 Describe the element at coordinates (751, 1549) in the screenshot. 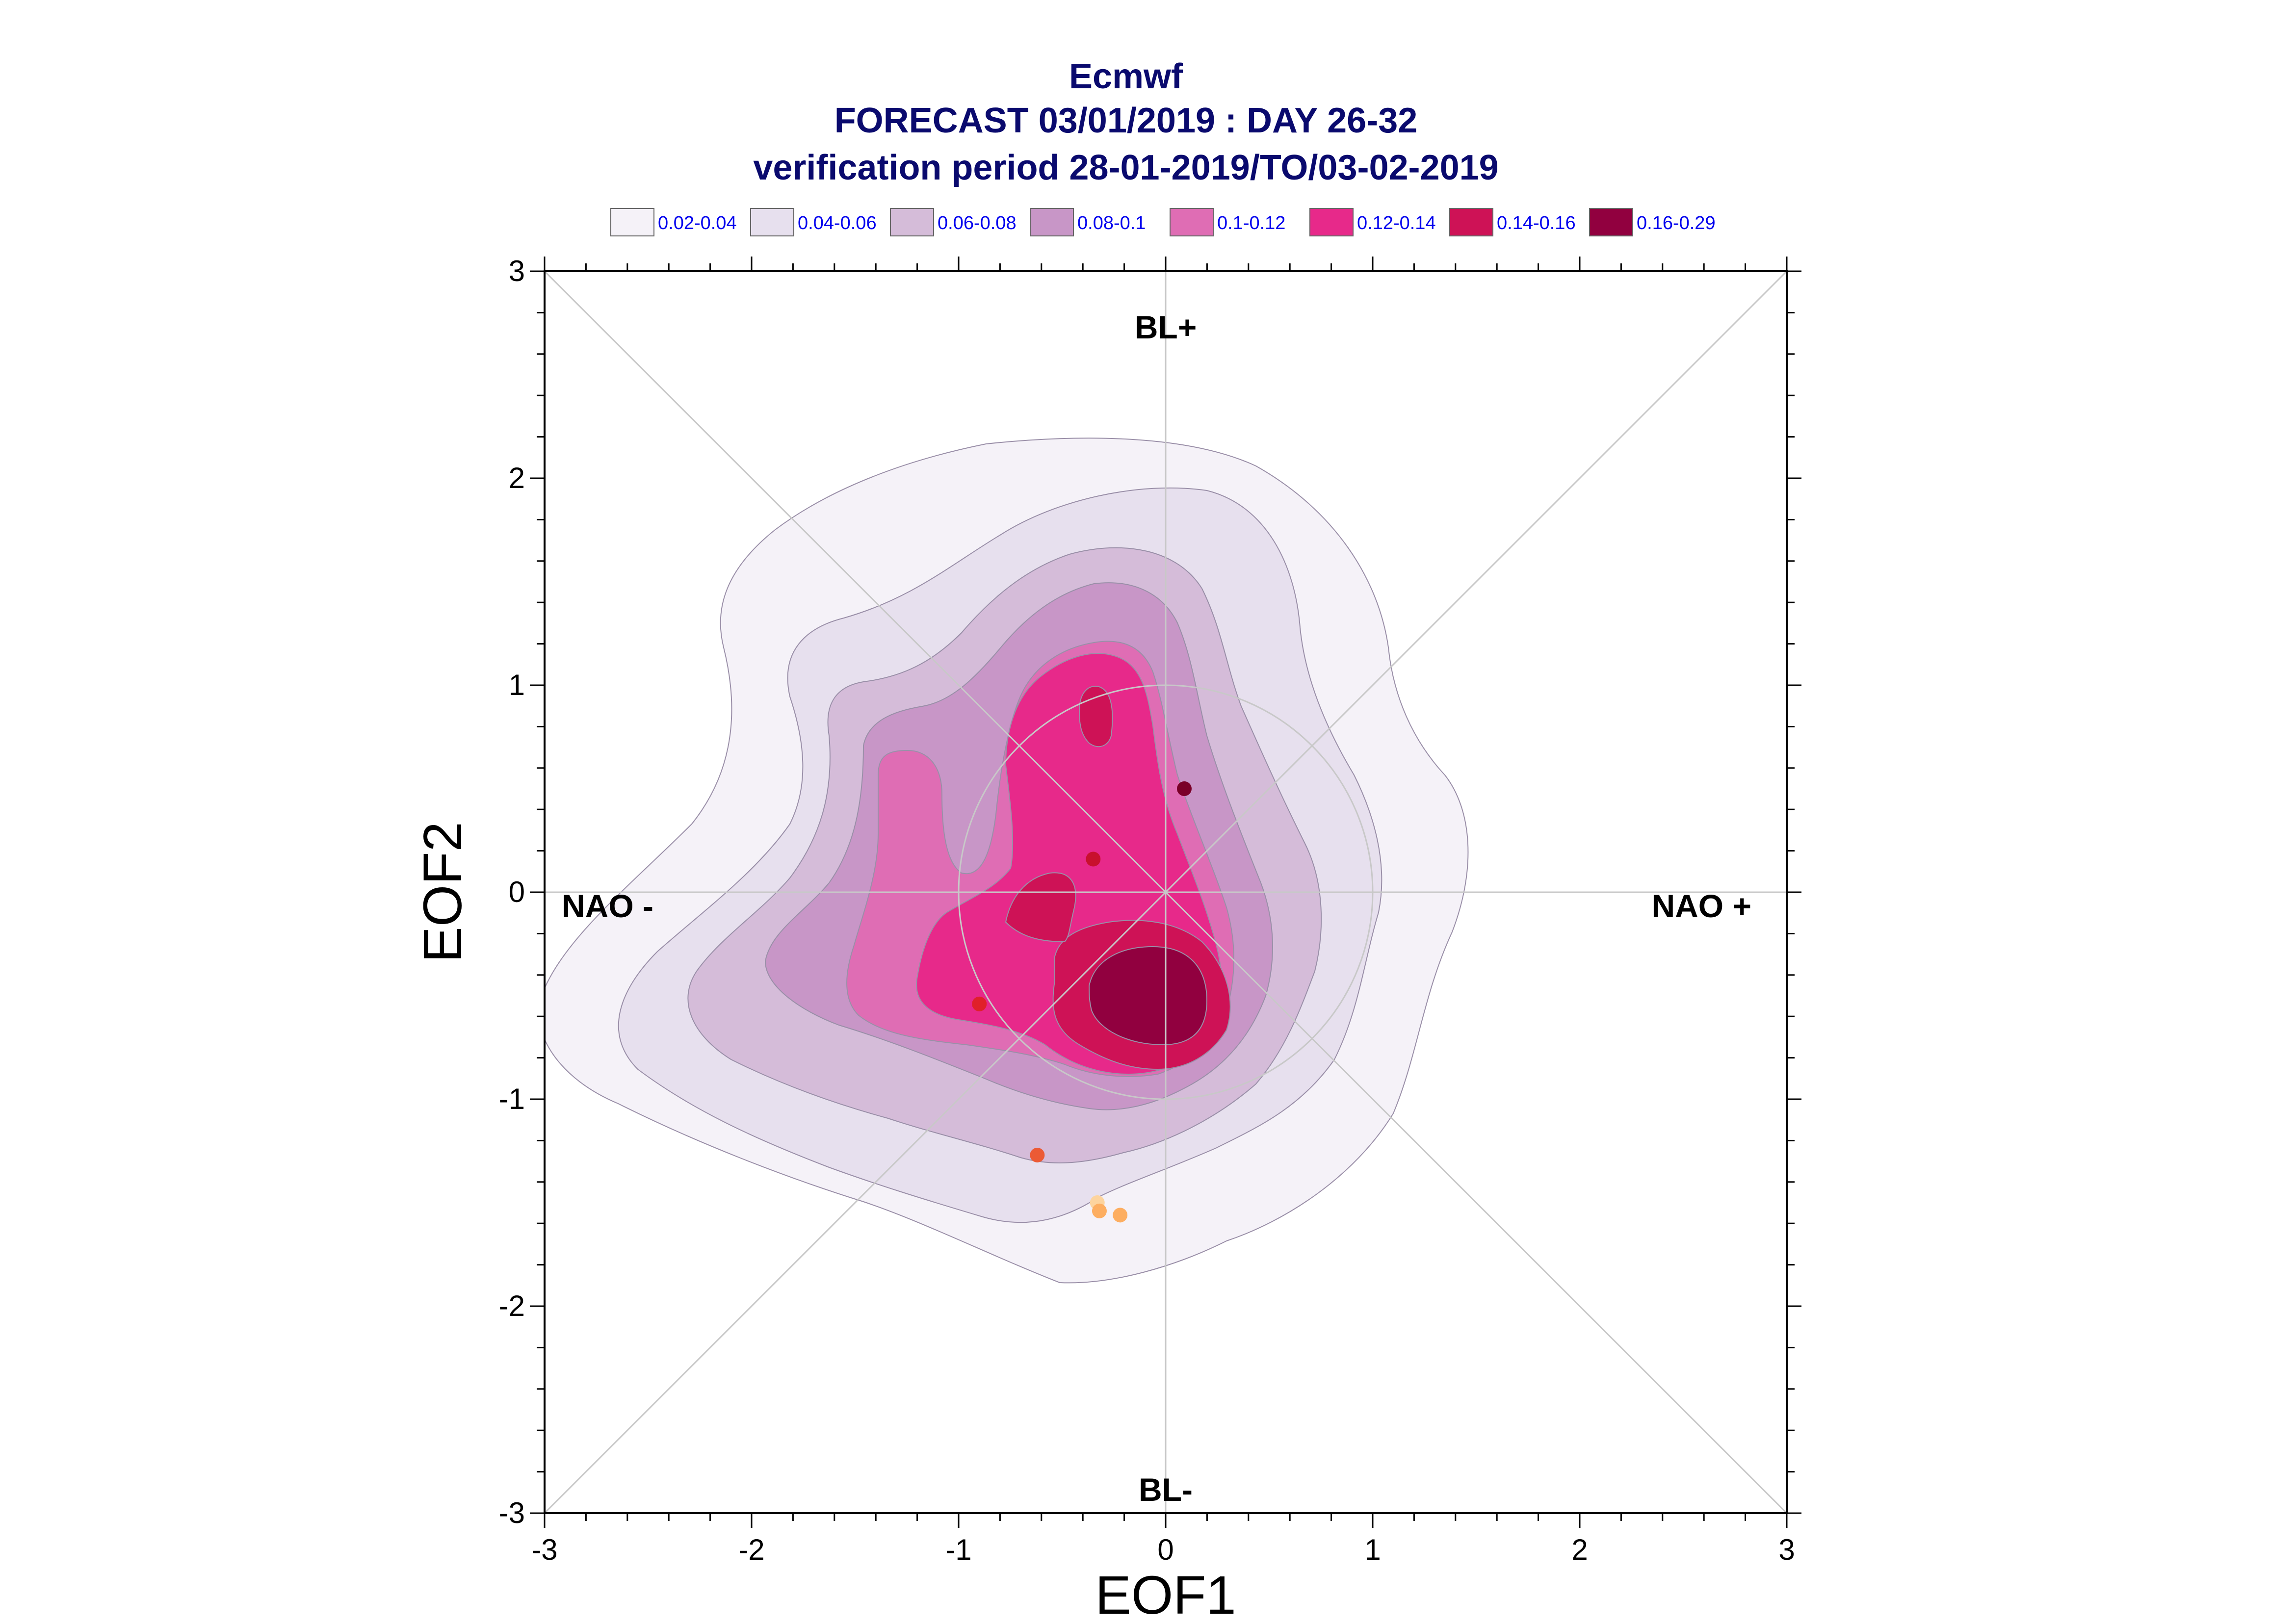

I see `x-tick-label: -2` at that location.